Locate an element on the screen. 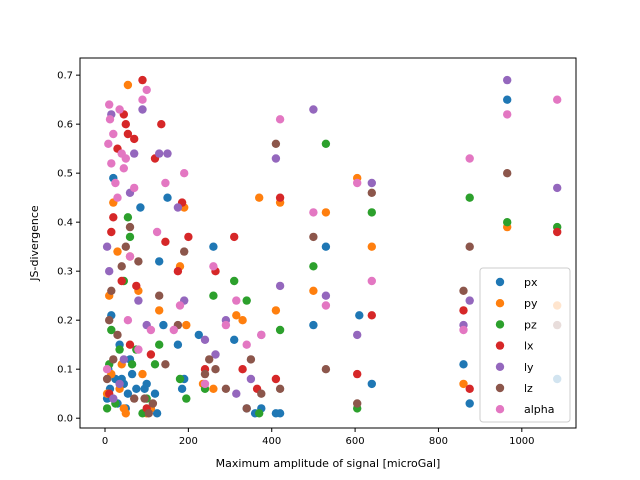  legend-label-alpha: alpha is located at coordinates (539, 409).